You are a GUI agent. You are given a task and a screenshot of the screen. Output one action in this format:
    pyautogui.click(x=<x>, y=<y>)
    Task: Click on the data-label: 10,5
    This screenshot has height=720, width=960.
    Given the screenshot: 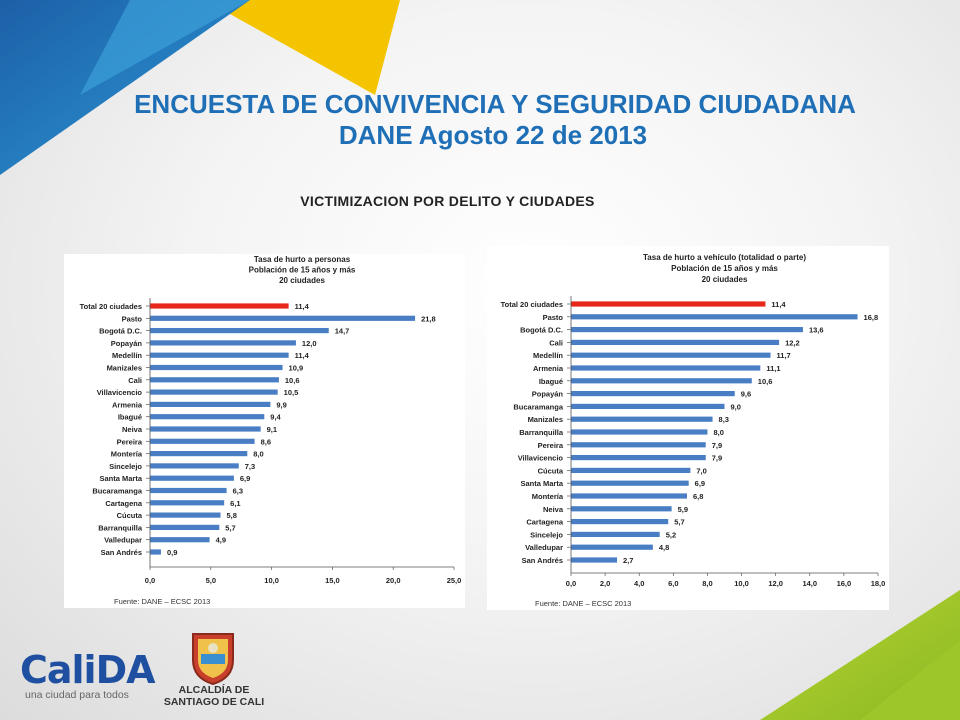 What is the action you would take?
    pyautogui.click(x=291, y=392)
    